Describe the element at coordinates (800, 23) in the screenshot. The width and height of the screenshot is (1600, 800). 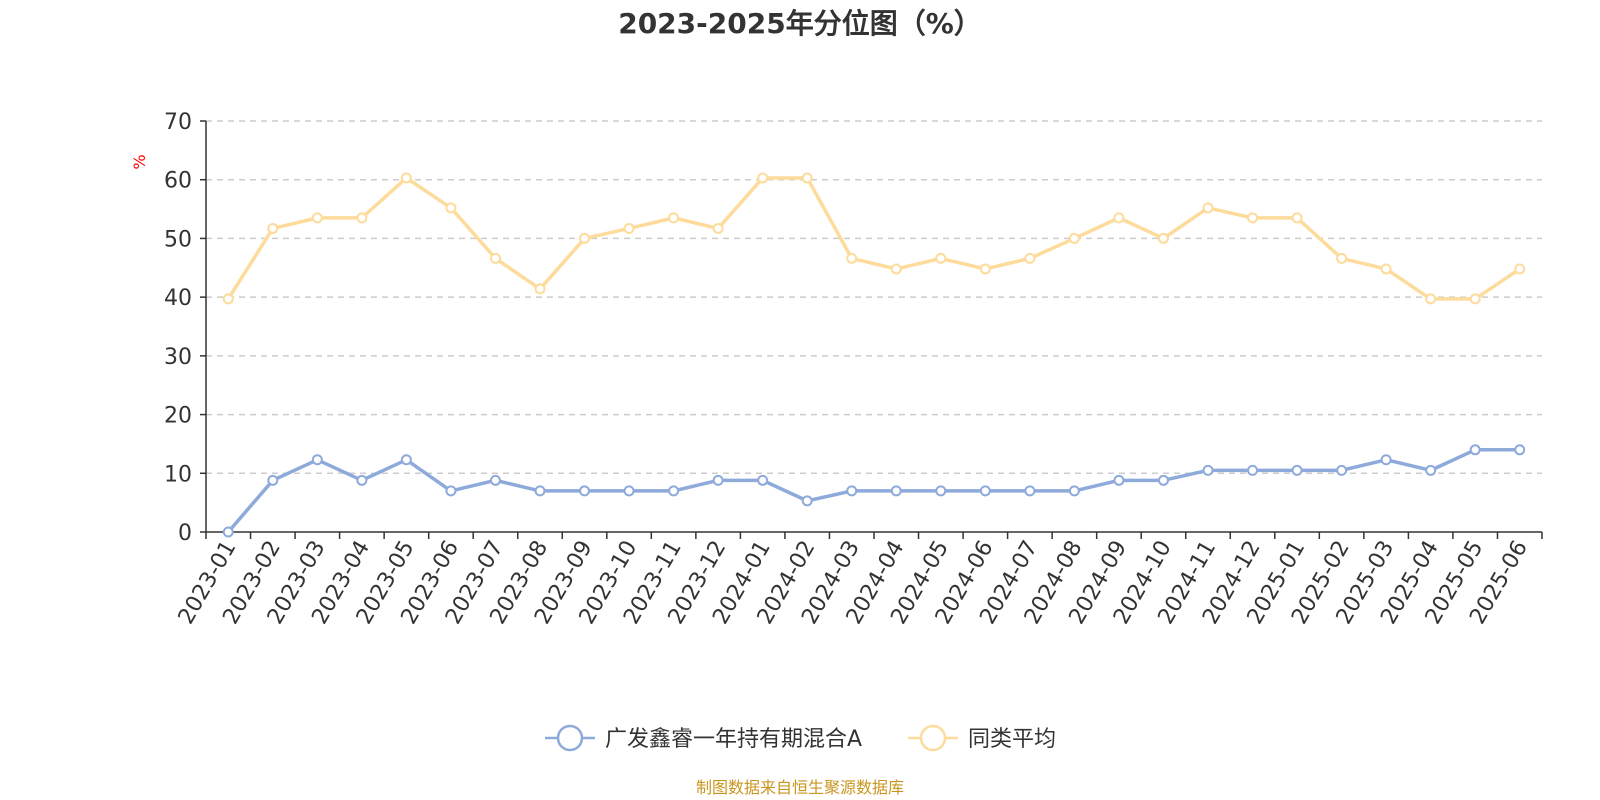
I see `chart-title: 2023-2025年分位图（%）` at that location.